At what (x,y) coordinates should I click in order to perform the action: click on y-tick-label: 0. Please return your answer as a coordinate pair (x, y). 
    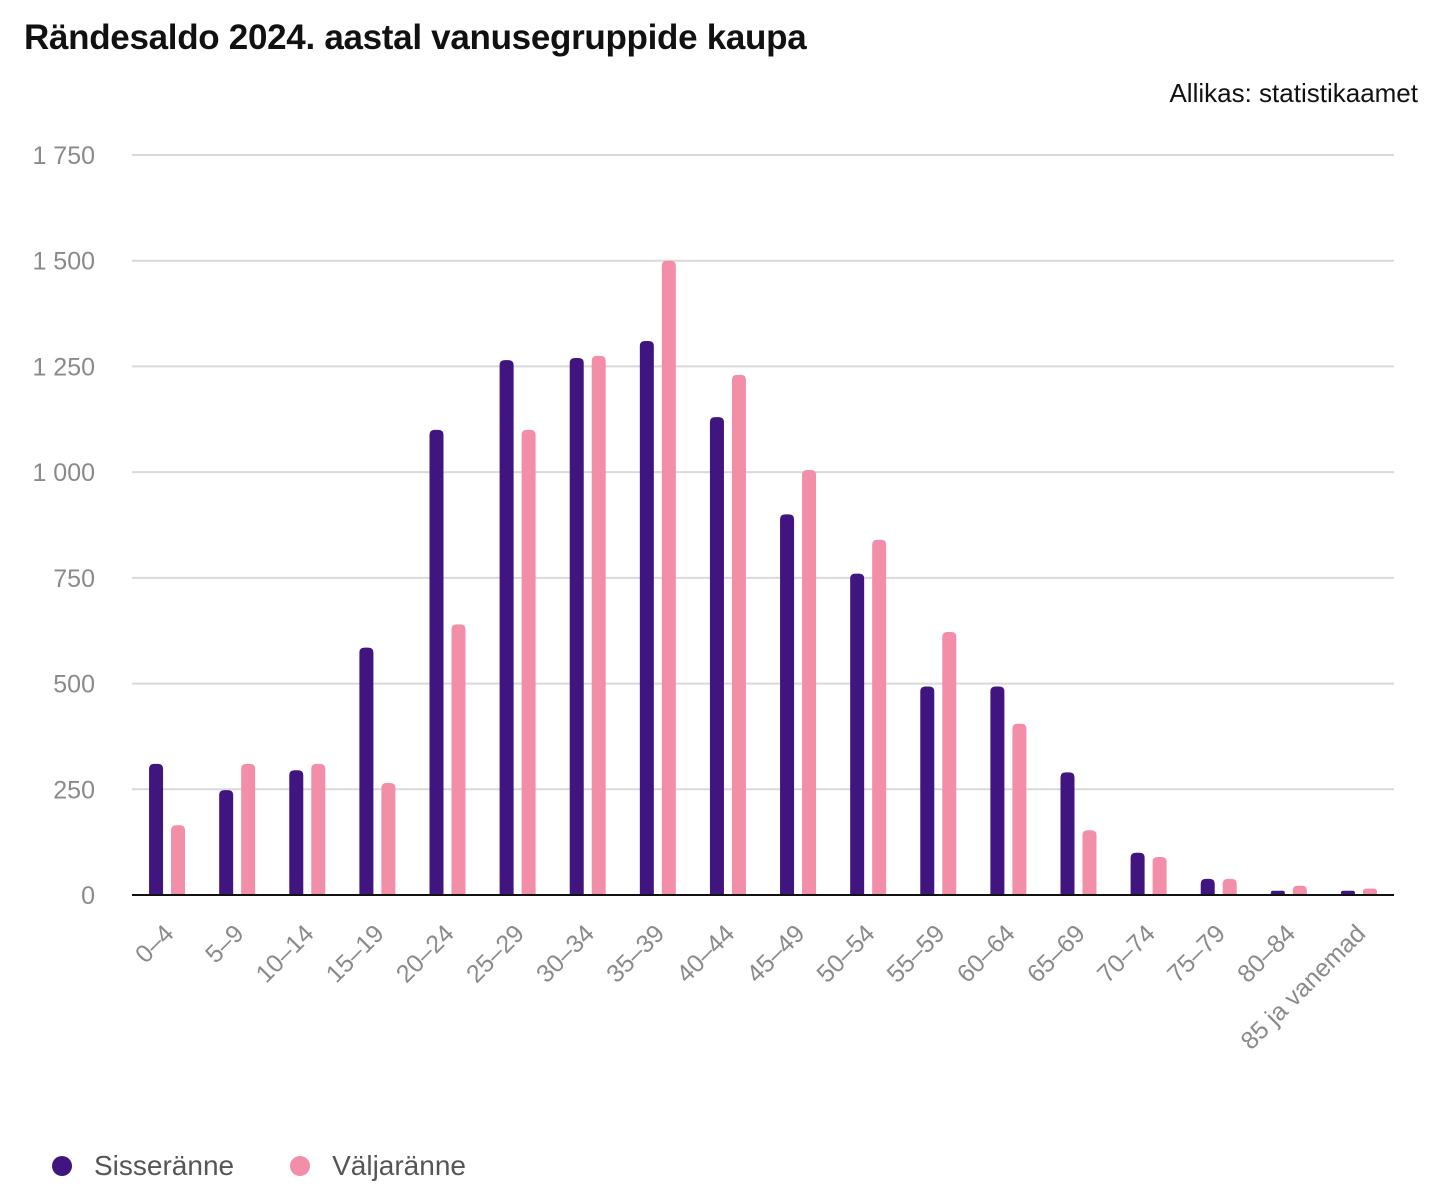
    Looking at the image, I should click on (88, 896).